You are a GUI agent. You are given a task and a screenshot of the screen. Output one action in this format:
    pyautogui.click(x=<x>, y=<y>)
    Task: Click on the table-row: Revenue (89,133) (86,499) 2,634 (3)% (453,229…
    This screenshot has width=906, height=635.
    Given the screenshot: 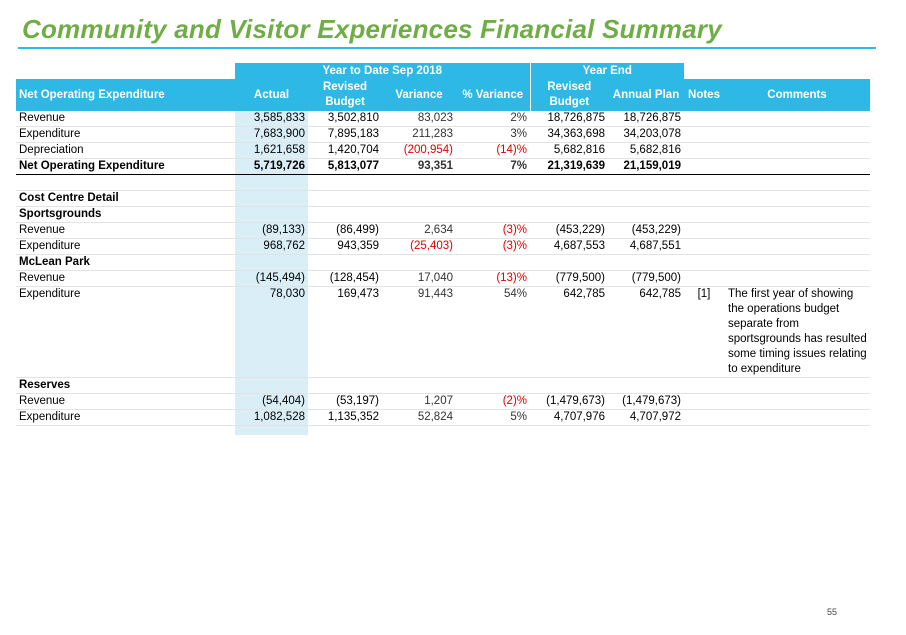 What is the action you would take?
    pyautogui.click(x=443, y=230)
    